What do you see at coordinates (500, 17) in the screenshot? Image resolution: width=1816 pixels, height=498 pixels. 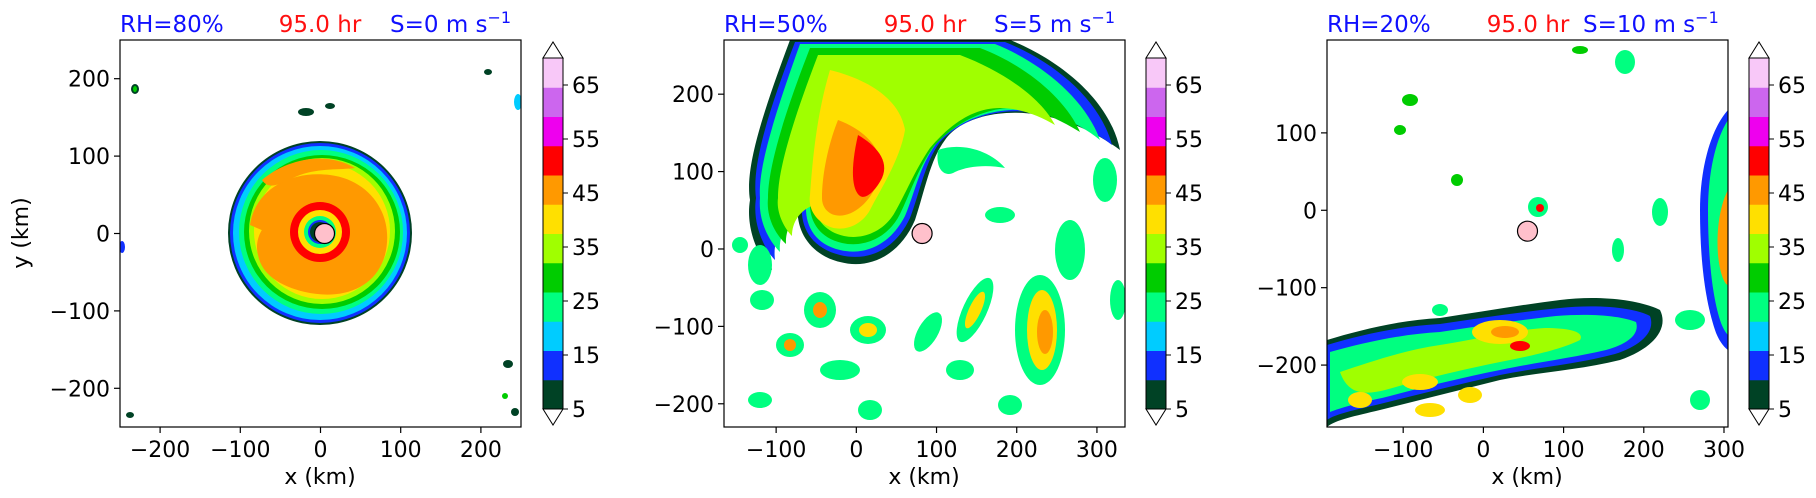 I see `title-right-superscript: −1` at bounding box center [500, 17].